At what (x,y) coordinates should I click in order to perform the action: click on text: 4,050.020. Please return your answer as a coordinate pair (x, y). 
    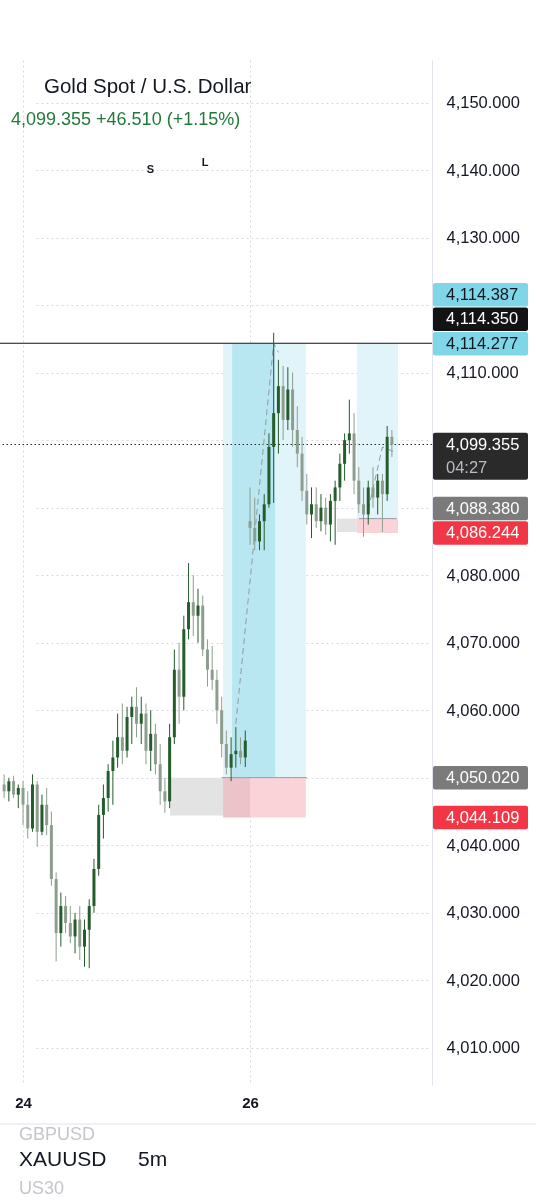
    Looking at the image, I should click on (483, 776).